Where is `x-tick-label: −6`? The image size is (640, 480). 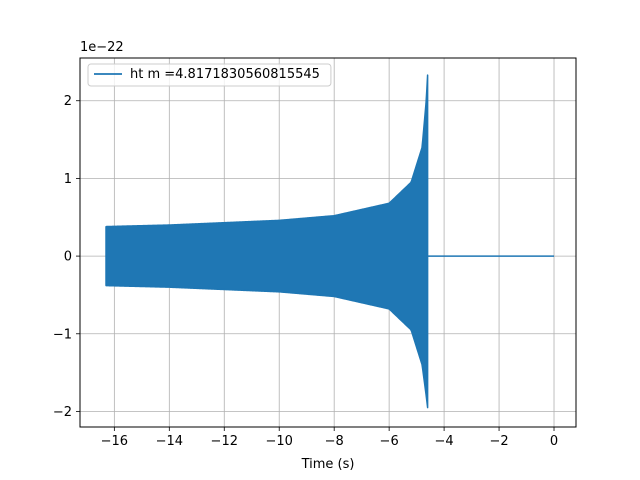 x-tick-label: −6 is located at coordinates (389, 441).